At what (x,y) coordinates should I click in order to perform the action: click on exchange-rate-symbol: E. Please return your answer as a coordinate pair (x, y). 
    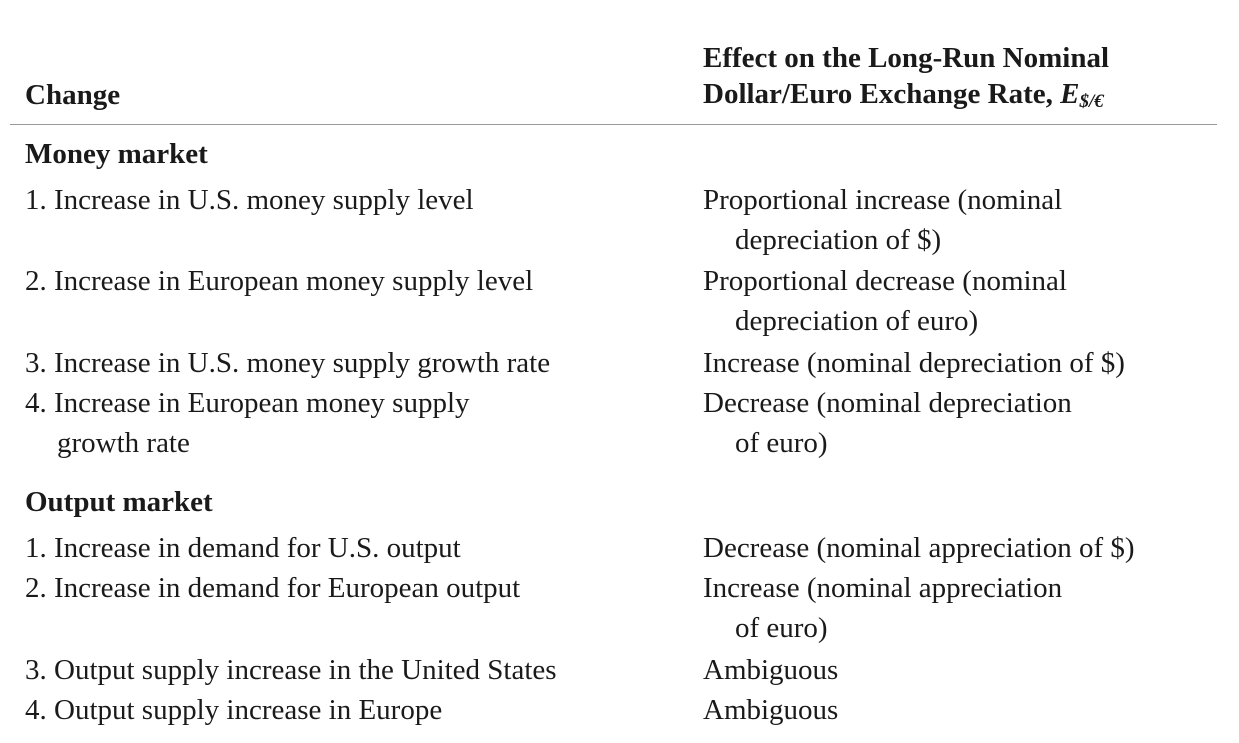
    Looking at the image, I should click on (1070, 94).